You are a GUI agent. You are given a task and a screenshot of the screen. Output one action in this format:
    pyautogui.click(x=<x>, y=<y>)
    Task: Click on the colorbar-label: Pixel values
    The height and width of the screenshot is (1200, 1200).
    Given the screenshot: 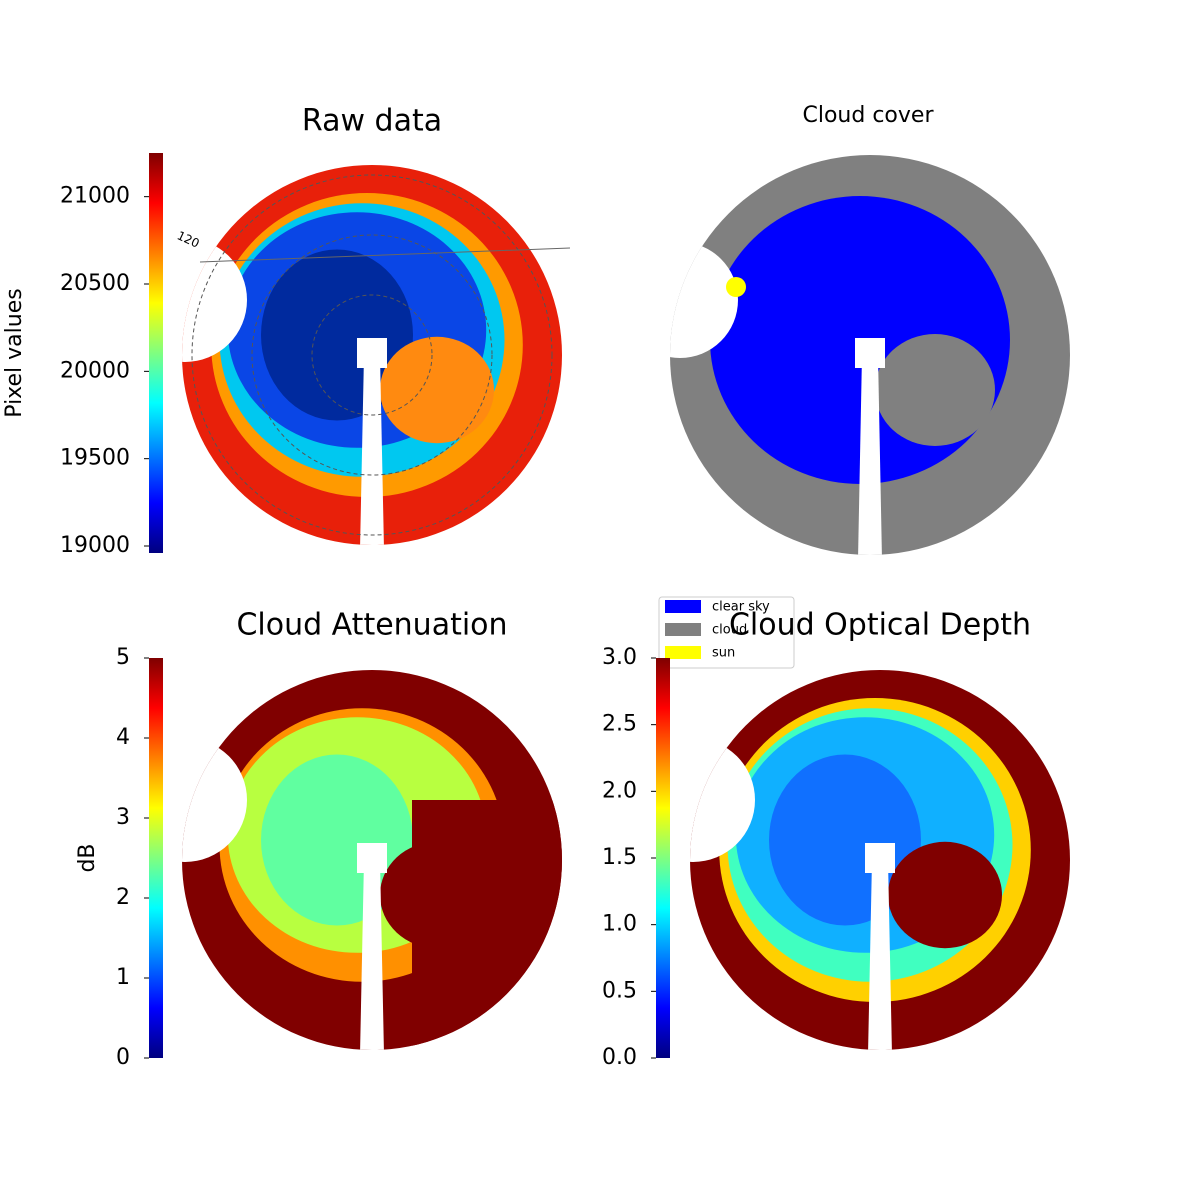 What is the action you would take?
    pyautogui.click(x=14, y=352)
    